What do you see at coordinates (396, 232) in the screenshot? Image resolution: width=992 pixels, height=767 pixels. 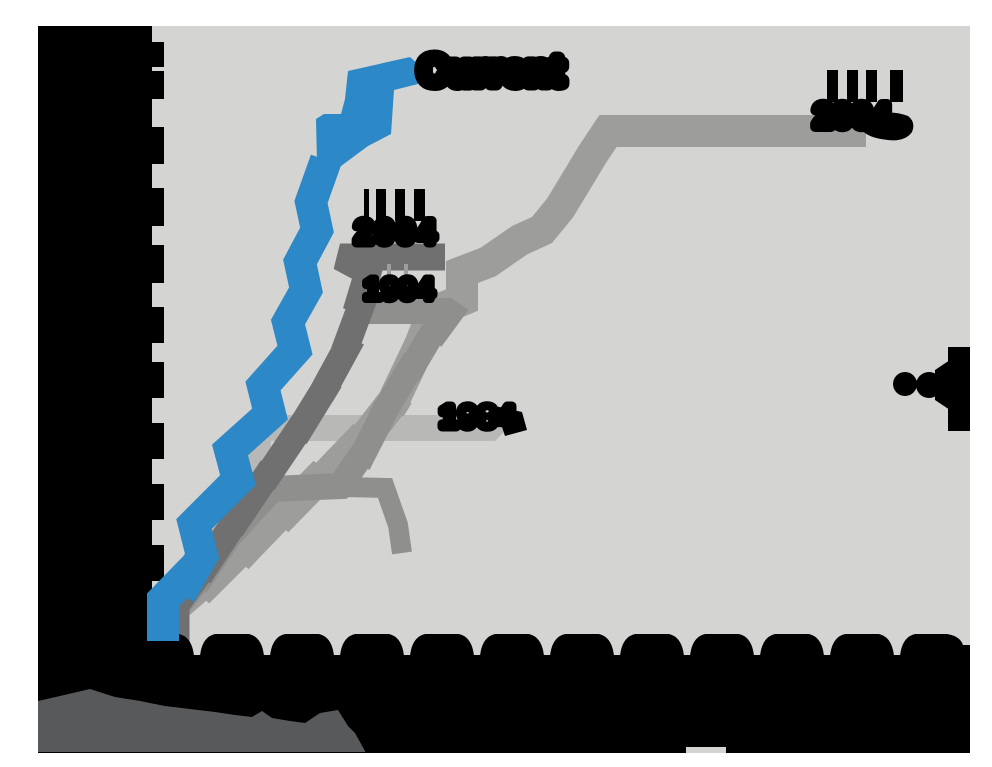 I see `svg-text: 2004` at bounding box center [396, 232].